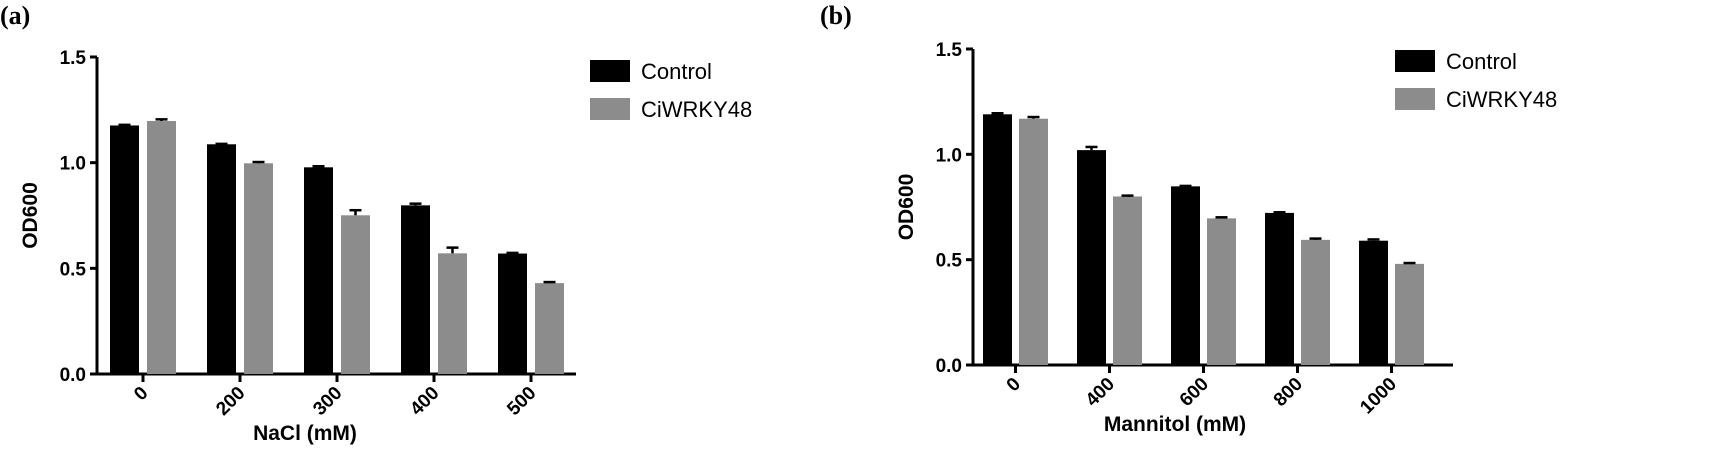 This screenshot has width=1713, height=470. What do you see at coordinates (1194, 392) in the screenshot?
I see `x-tick-label: 600` at bounding box center [1194, 392].